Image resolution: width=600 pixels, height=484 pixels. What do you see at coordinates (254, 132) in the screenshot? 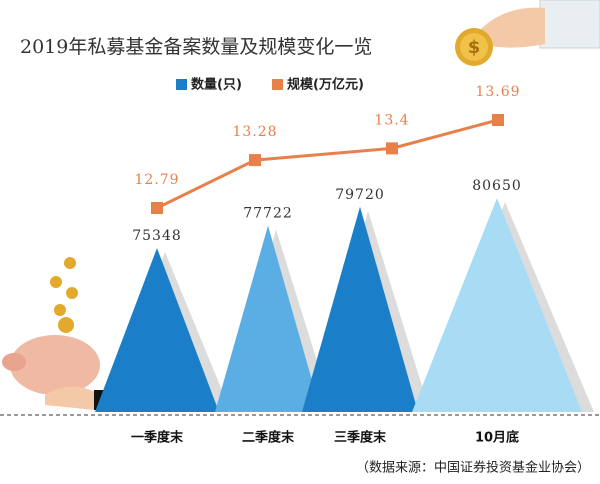
I see `value-label: 13.28` at bounding box center [254, 132].